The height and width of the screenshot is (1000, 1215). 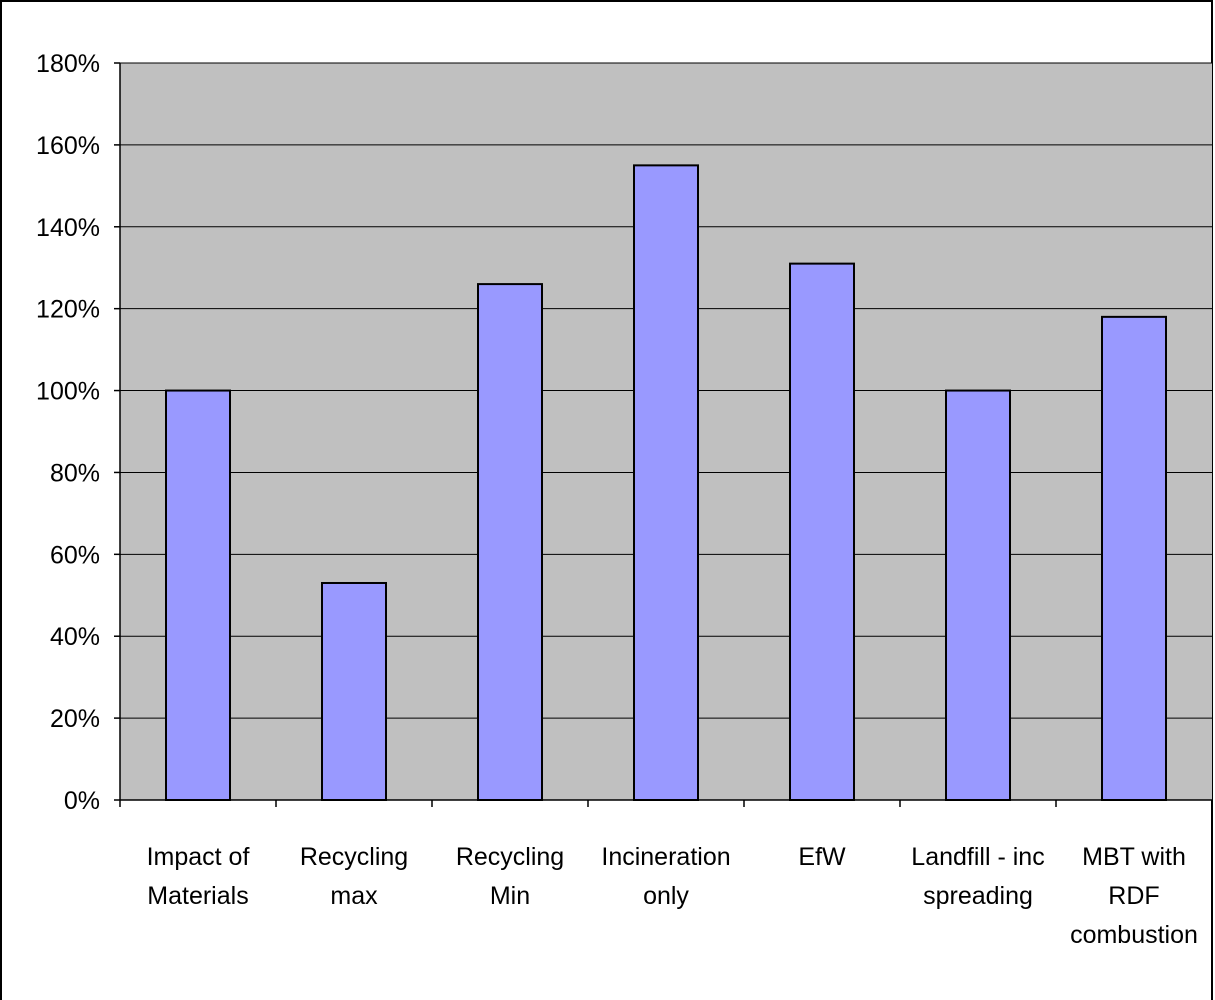 I want to click on x-category-label: Recycling Min, so click(x=510, y=876).